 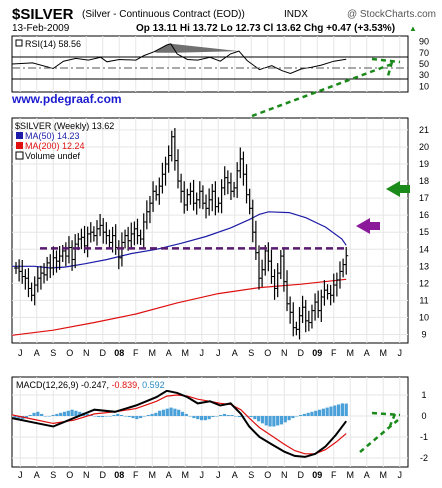 What do you see at coordinates (380, 432) in the screenshot?
I see `macd-trendline-annotation` at bounding box center [380, 432].